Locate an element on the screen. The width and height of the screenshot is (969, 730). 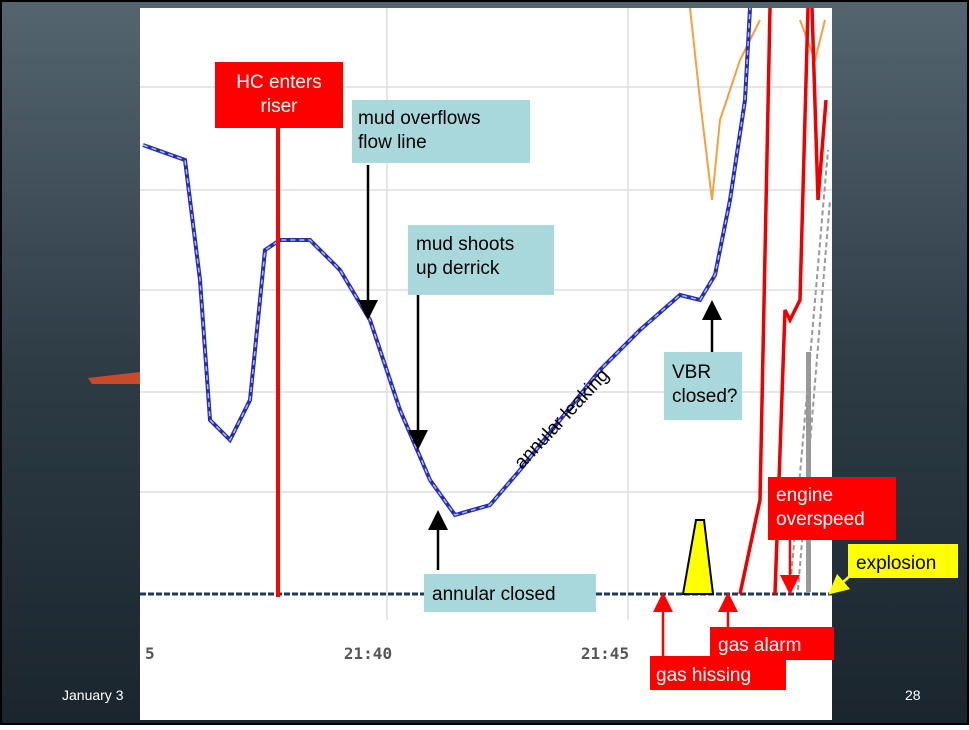
annotation-line: overspeed is located at coordinates (820, 519).